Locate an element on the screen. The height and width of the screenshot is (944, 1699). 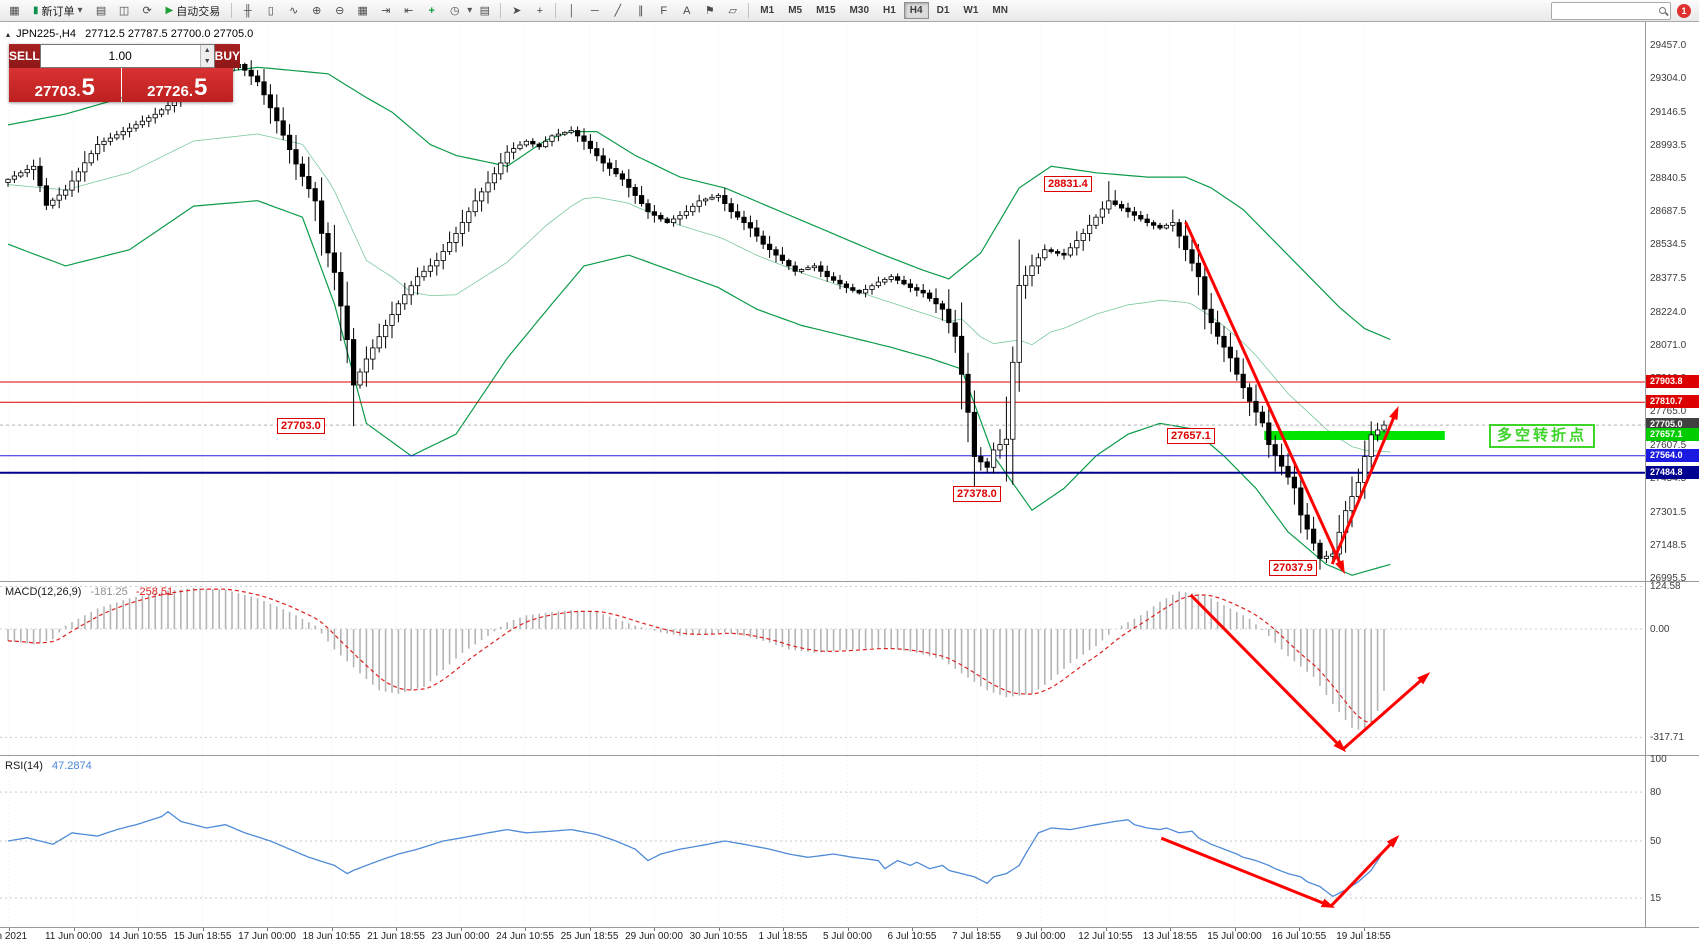
crosshair-icon: + is located at coordinates (539, 10).